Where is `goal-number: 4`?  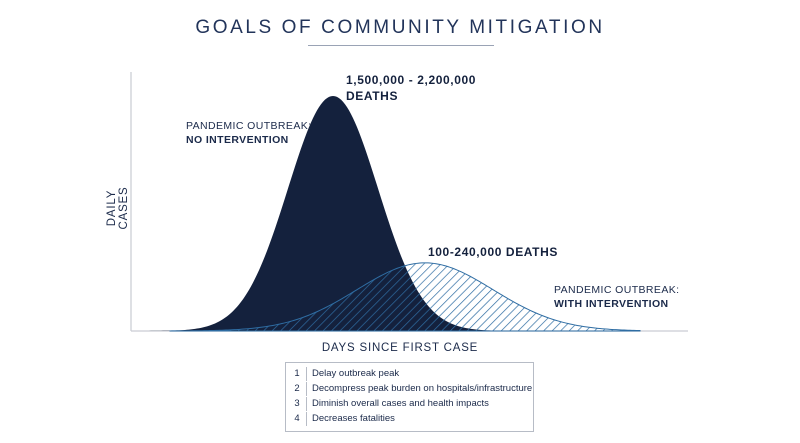
goal-number: 4 is located at coordinates (297, 418).